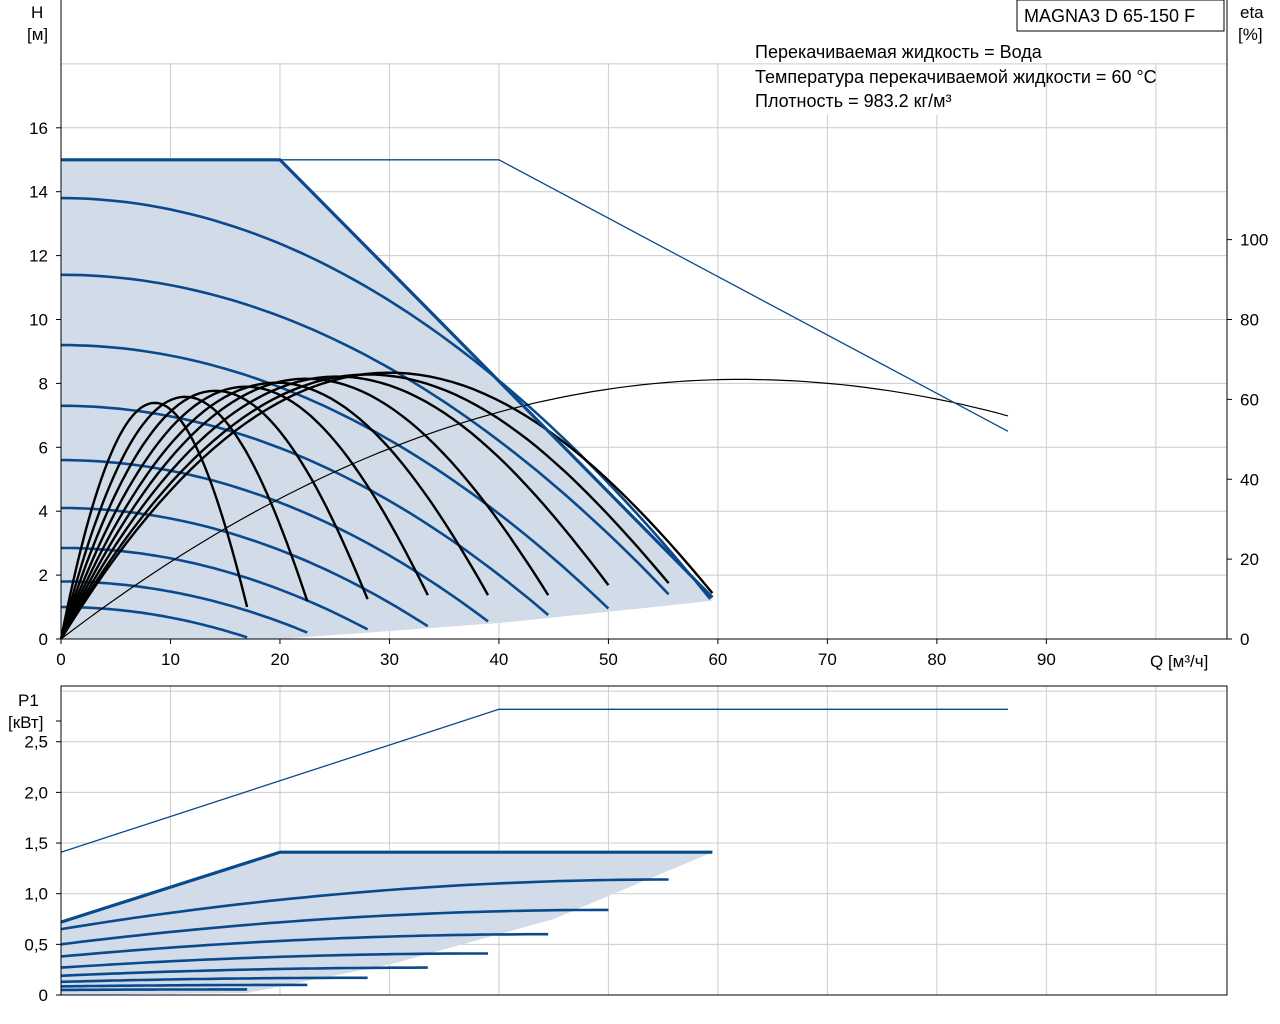 This screenshot has width=1280, height=1024. Describe the element at coordinates (1250, 34) in the screenshot. I see `eta-axis-unit: [%]` at that location.